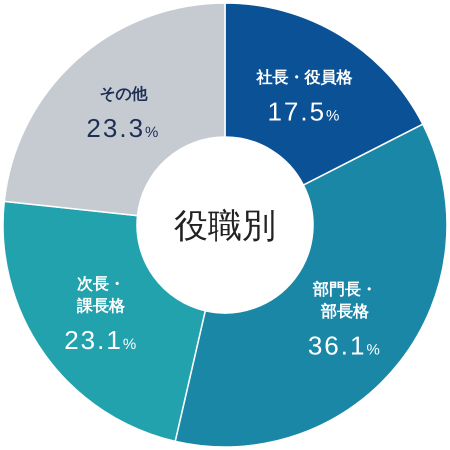 Image resolution: width=450 pixels, height=450 pixels. Describe the element at coordinates (345, 345) in the screenshot. I see `data-label: 36.1%` at that location.